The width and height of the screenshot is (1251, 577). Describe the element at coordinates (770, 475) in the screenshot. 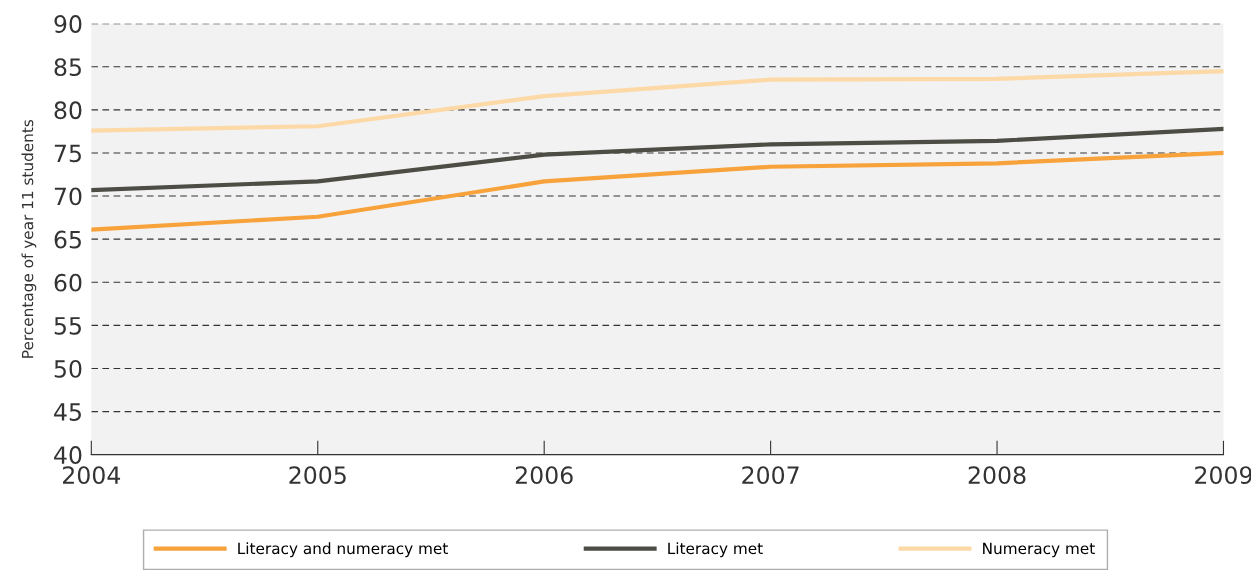

I see `x-tick-label: 2007` at that location.